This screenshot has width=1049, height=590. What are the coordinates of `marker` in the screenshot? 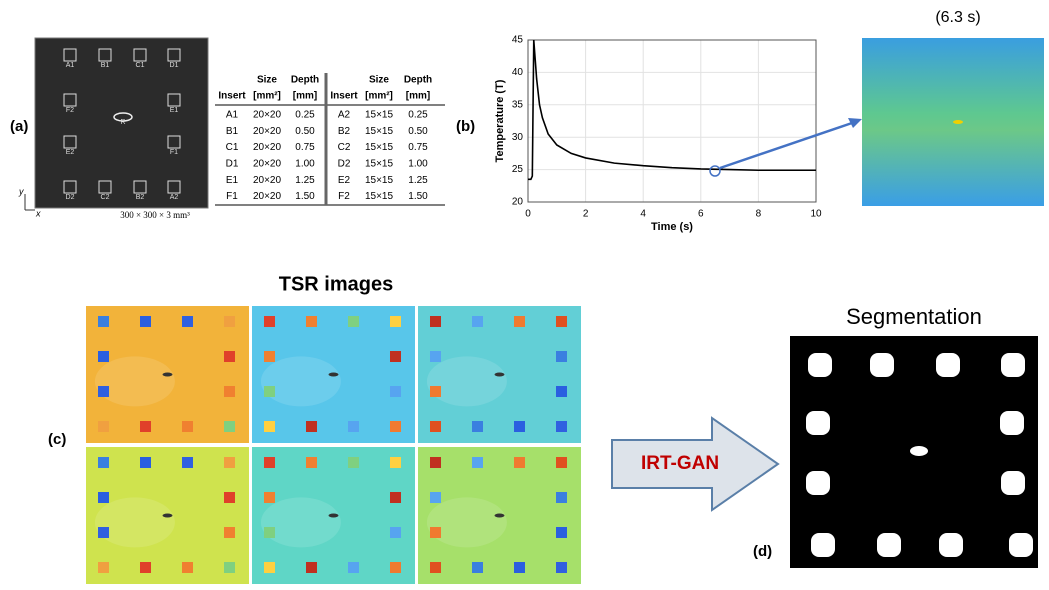 It's located at (715, 171).